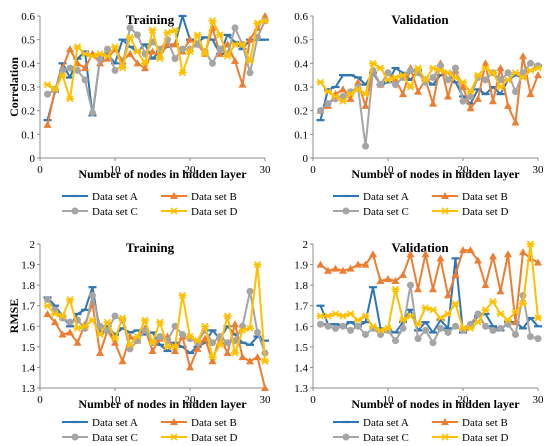 This screenshot has height=446, width=550. What do you see at coordinates (301, 17) in the screenshot?
I see `y-tick-label: 0.6` at bounding box center [301, 17].